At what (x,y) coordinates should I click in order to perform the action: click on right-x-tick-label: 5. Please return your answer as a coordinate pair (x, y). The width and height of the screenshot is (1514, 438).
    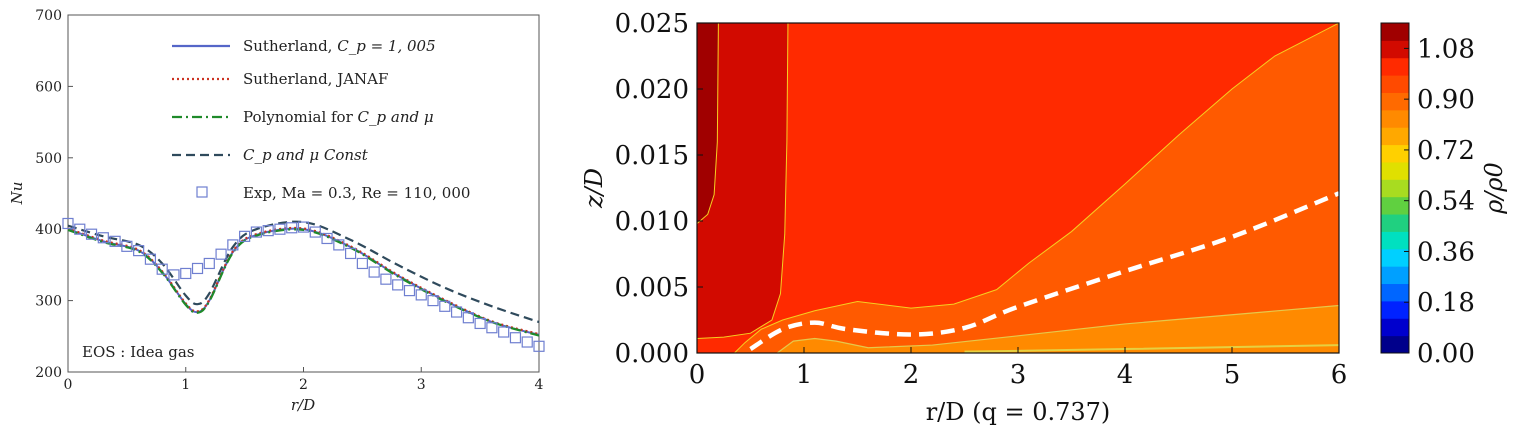
    Looking at the image, I should click on (1232, 375).